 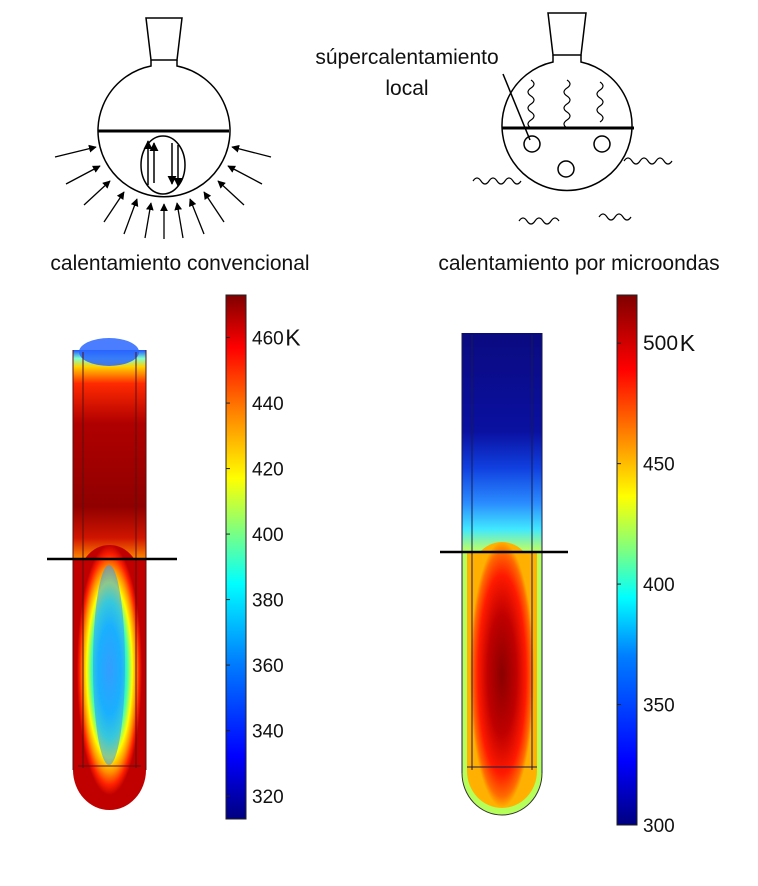 What do you see at coordinates (268, 797) in the screenshot?
I see `colorbar-tick-label: 320` at bounding box center [268, 797].